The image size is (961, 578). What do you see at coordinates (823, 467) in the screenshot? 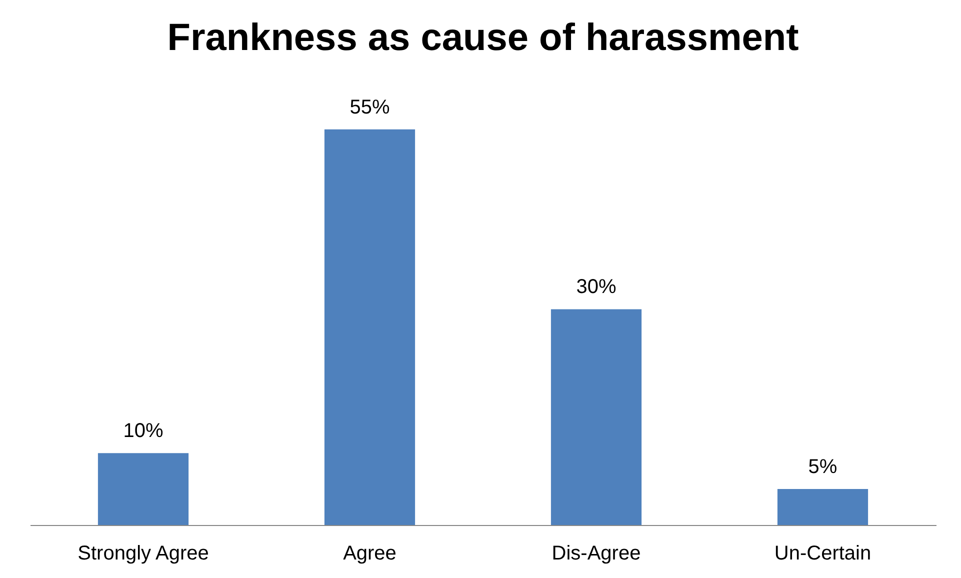
I see `data-label: 5%` at bounding box center [823, 467].